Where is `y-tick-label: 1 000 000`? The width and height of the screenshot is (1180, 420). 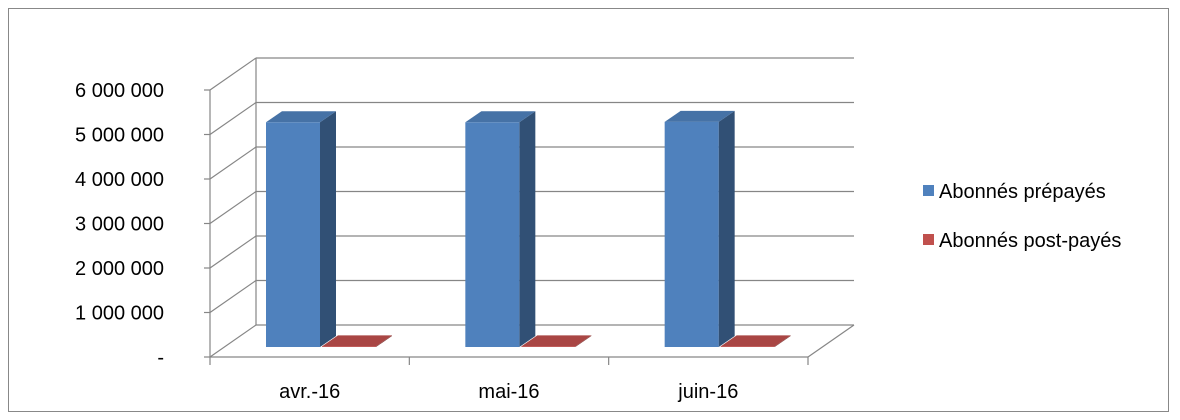
y-tick-label: 1 000 000 is located at coordinates (119, 314).